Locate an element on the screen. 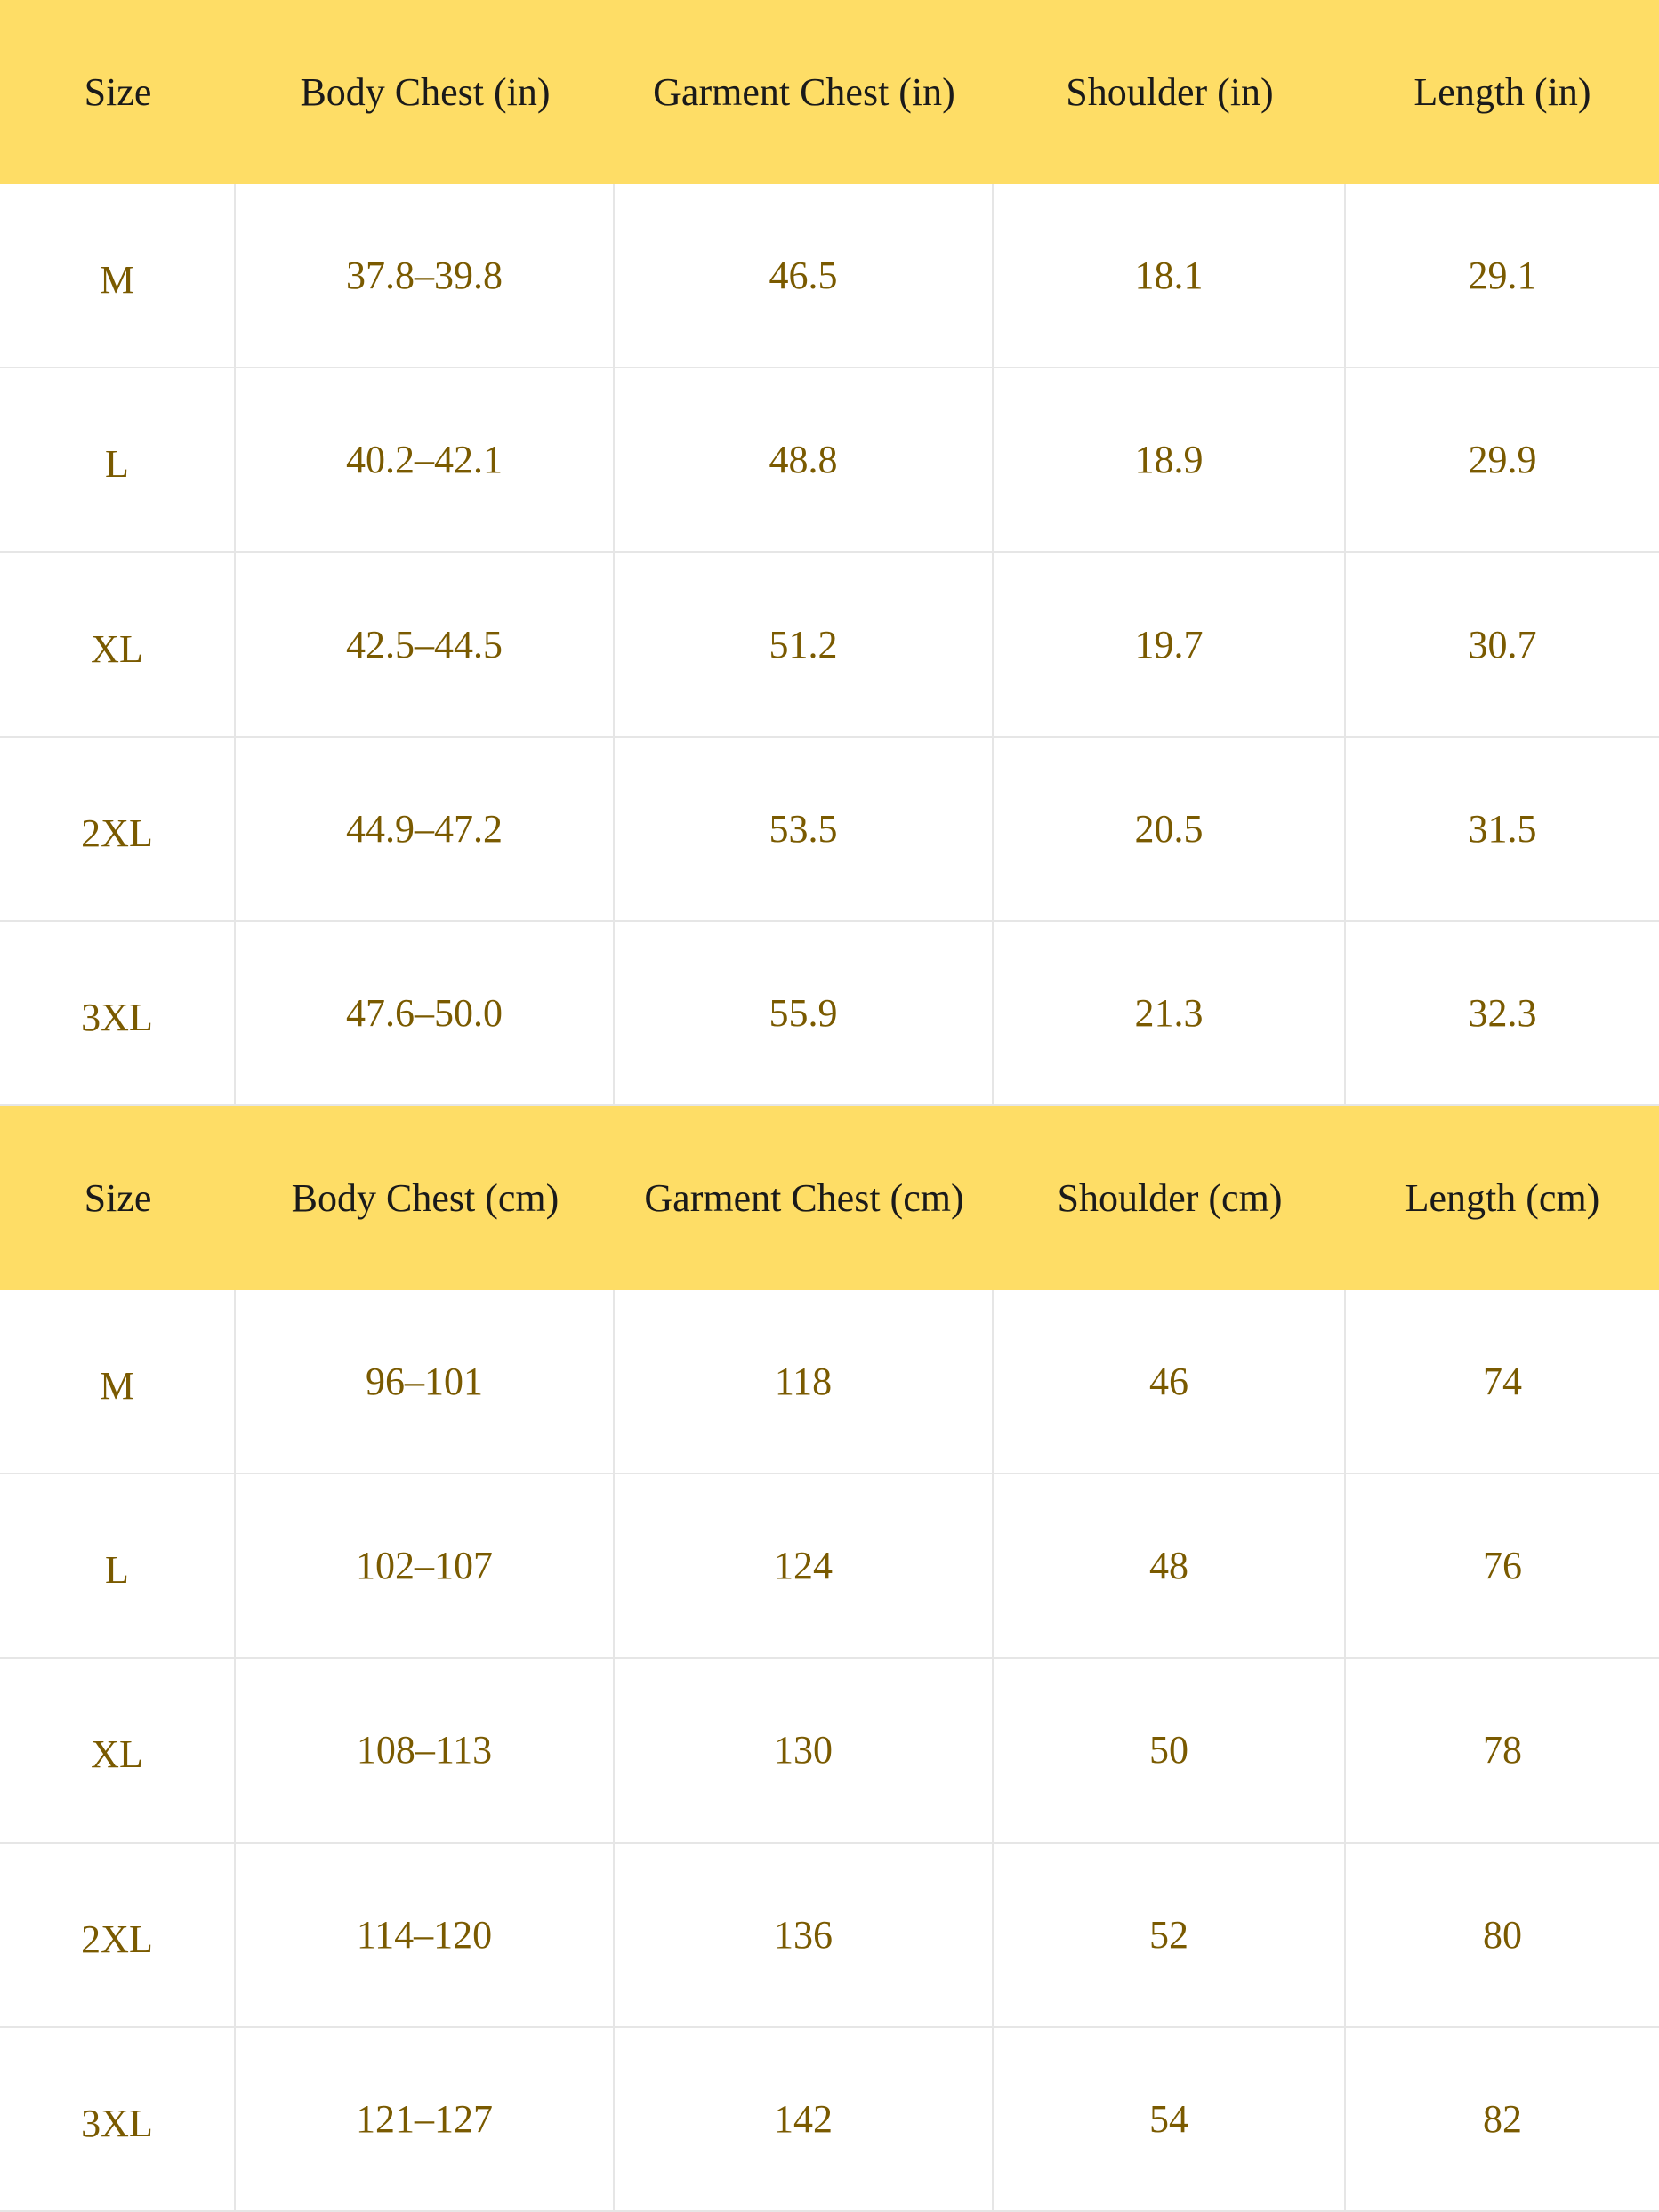  data-row: L 40.2–42.1 48.8 18.9 29.9 is located at coordinates (829, 461).